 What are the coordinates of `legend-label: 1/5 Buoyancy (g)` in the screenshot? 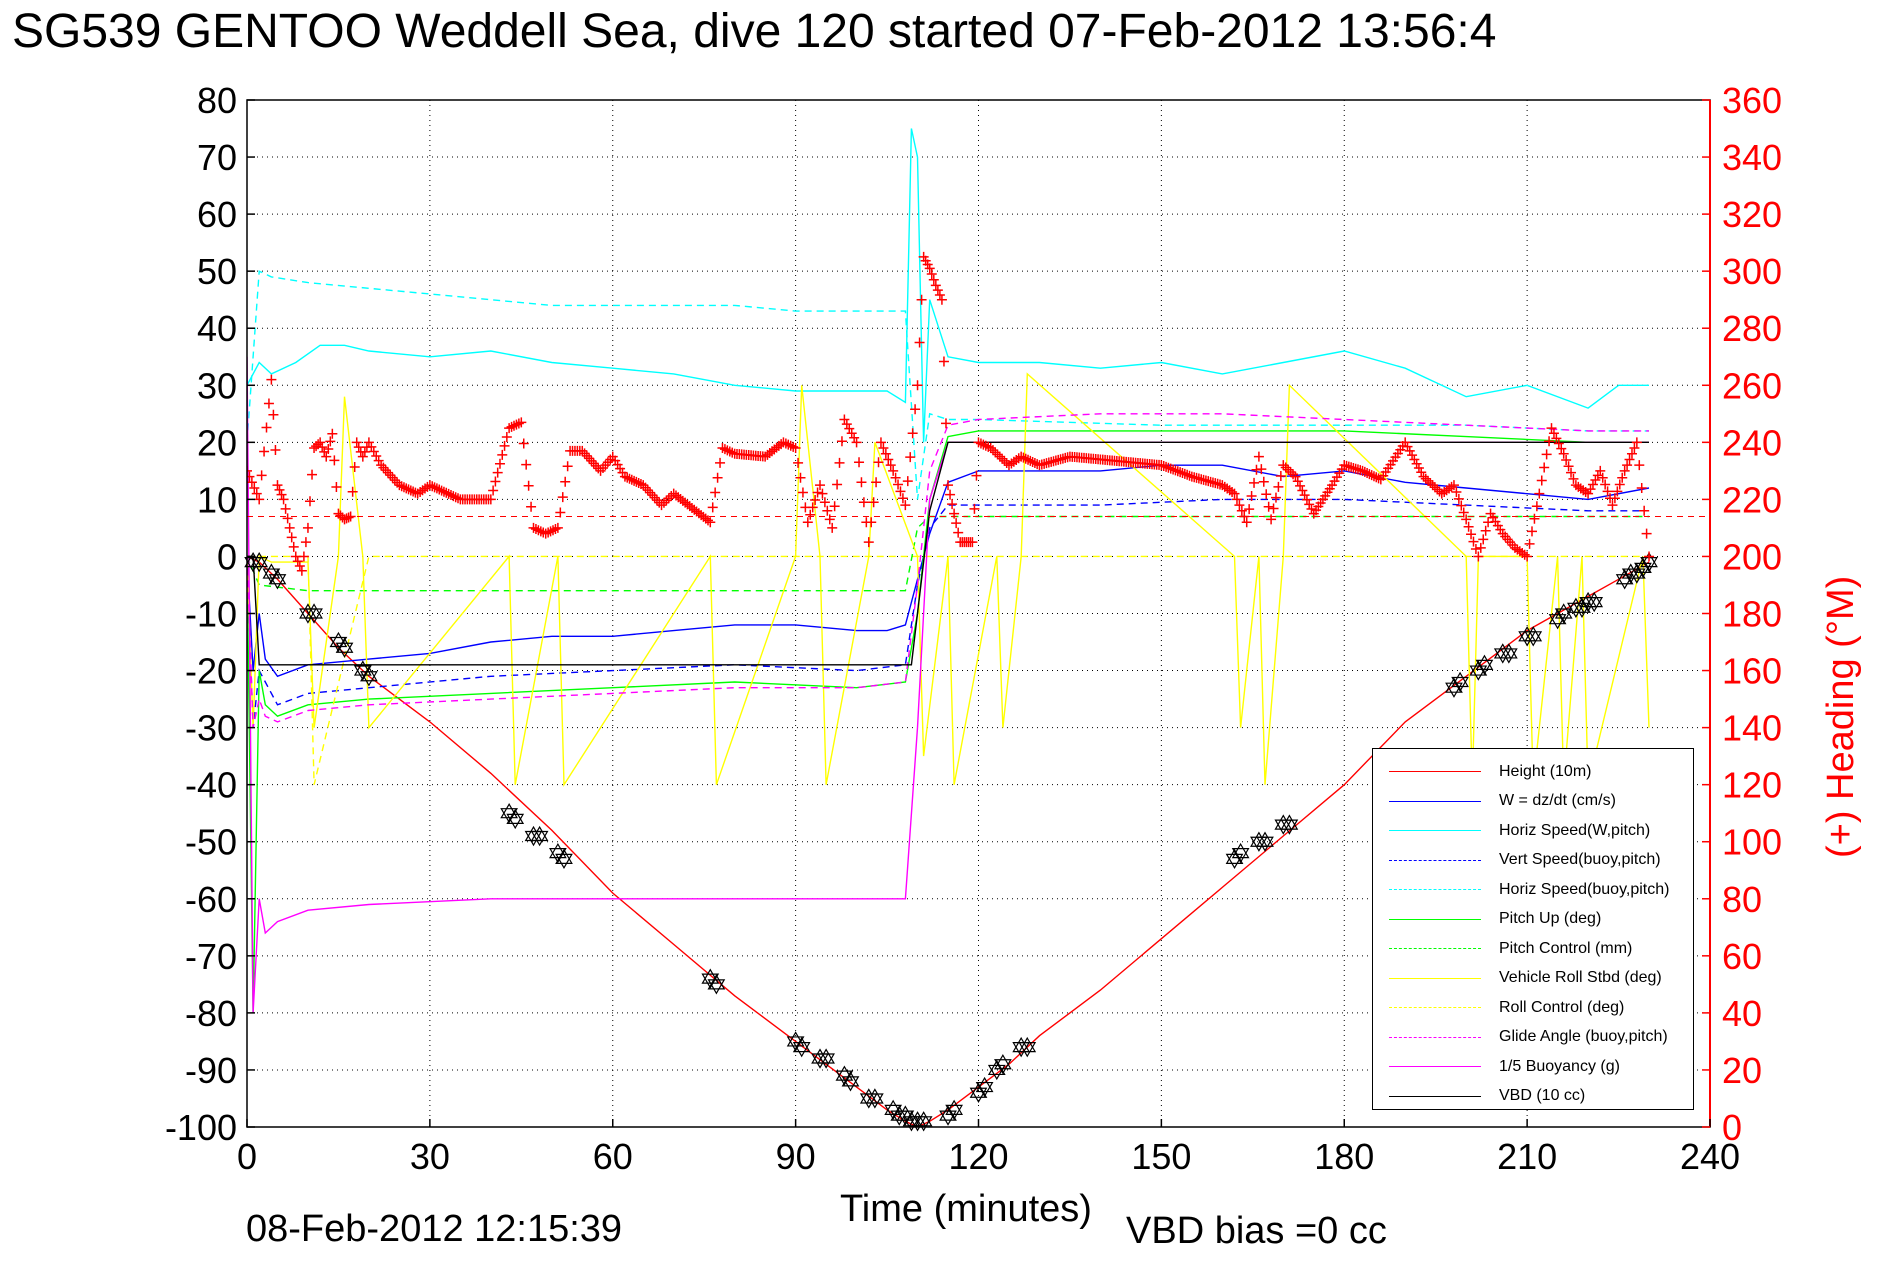 It's located at (1559, 1066).